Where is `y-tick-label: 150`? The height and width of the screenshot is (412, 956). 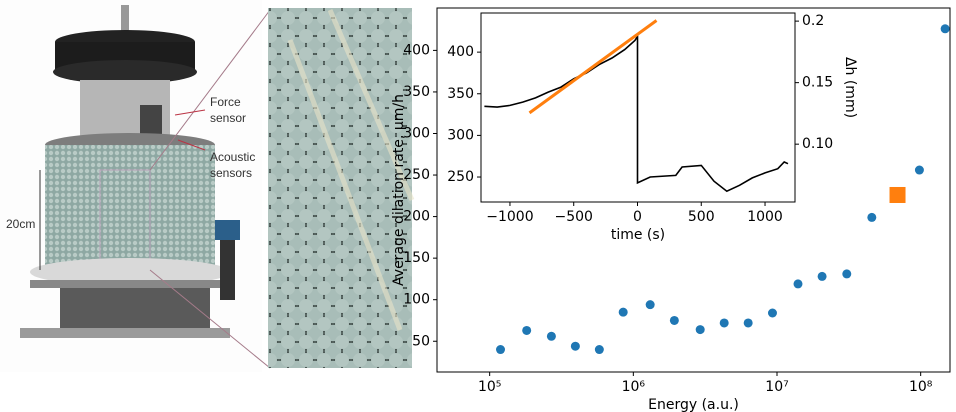
y-tick-label: 150 is located at coordinates (416, 258).